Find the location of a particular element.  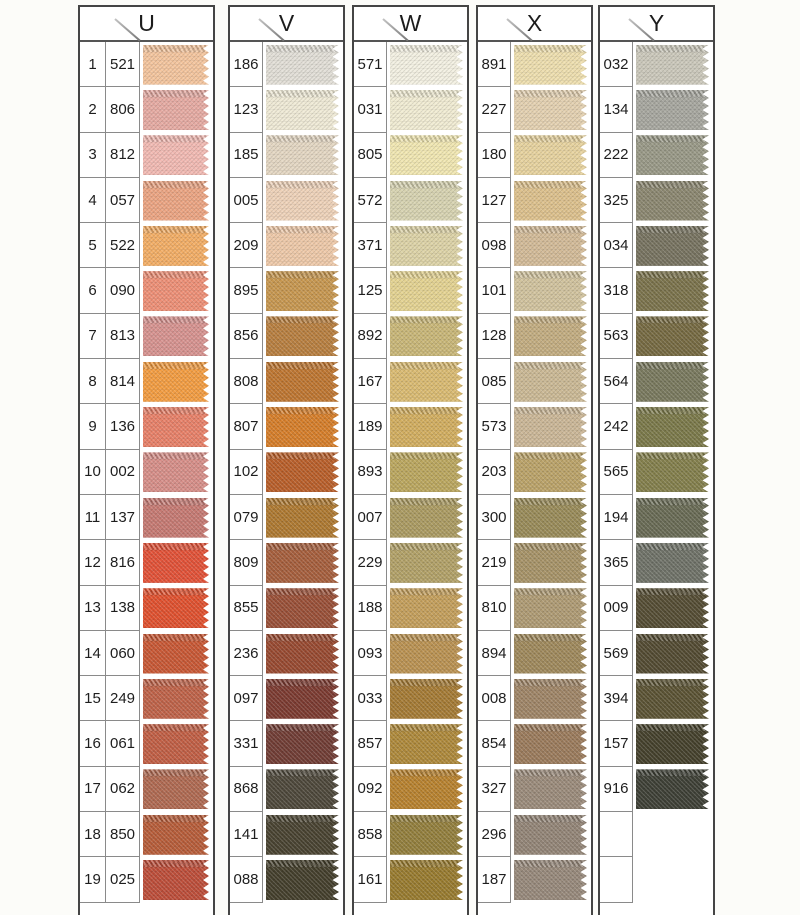

table-row: 222 is located at coordinates (656, 155).